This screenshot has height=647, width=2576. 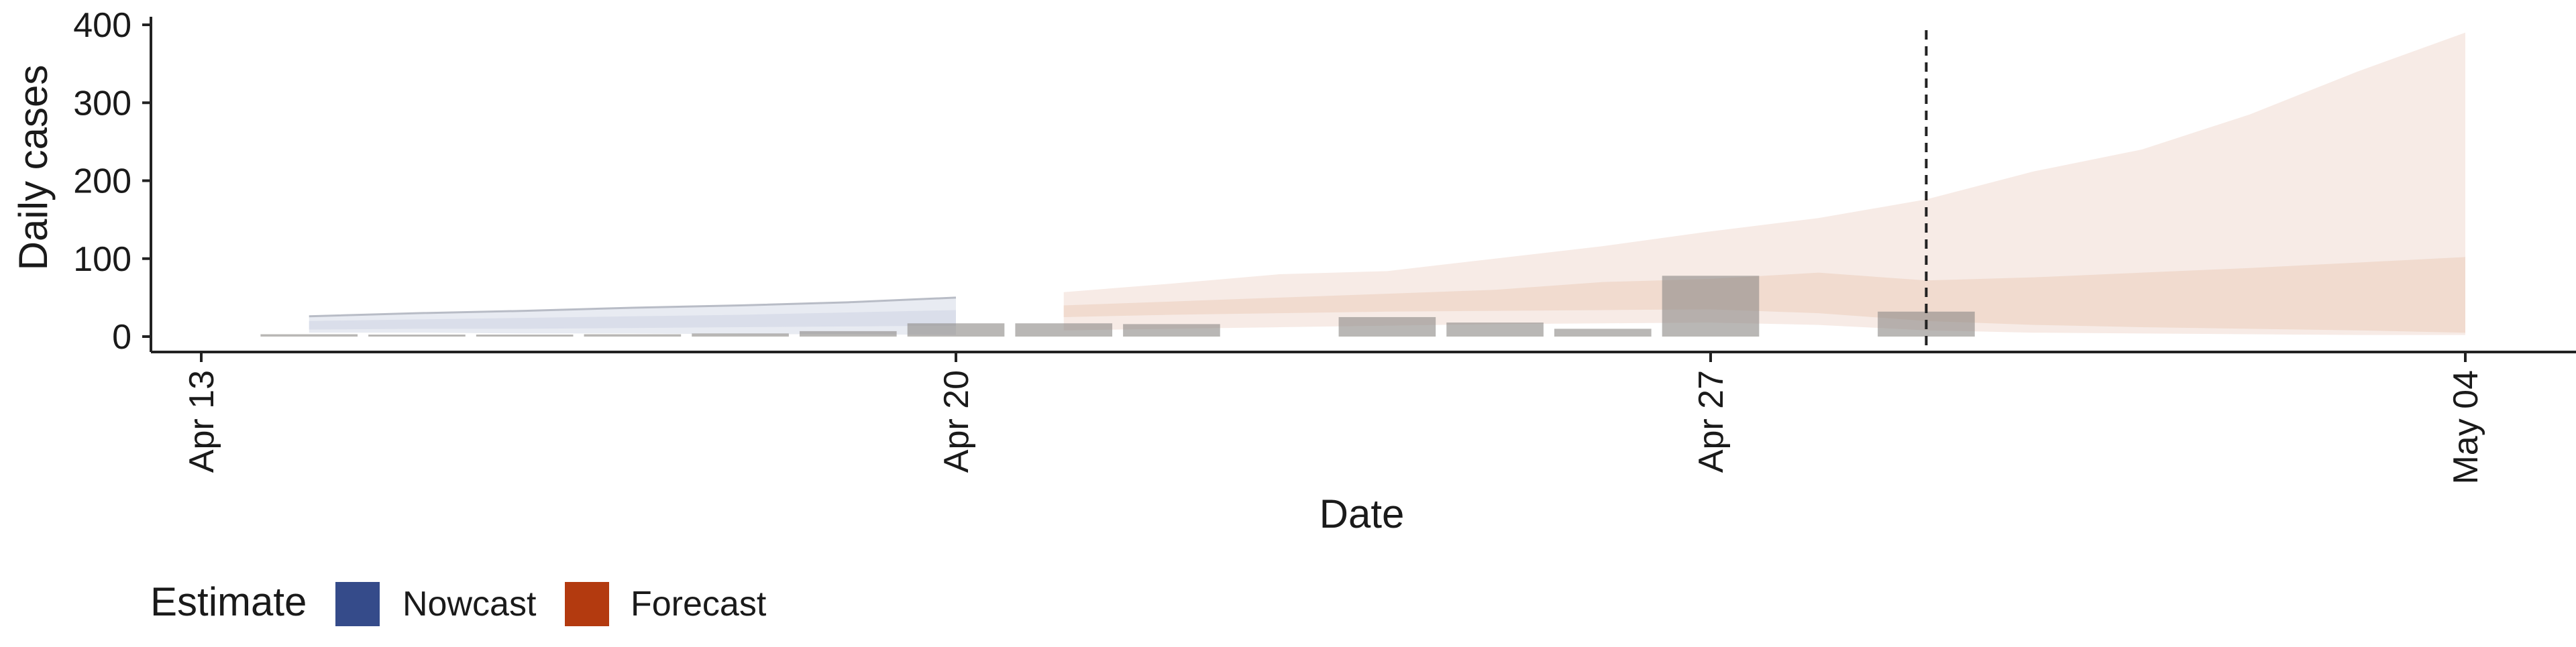 I want to click on y-tick-label: 0, so click(x=121, y=337).